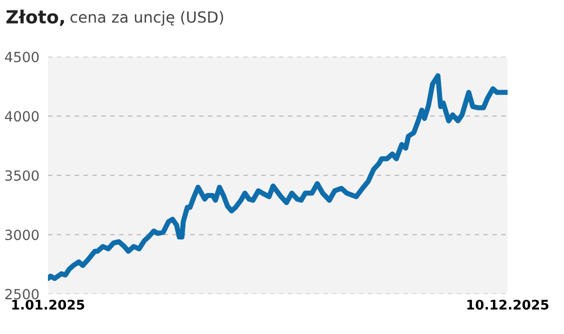 The image size is (564, 334). Describe the element at coordinates (147, 18) in the screenshot. I see `chart-subtitle: cena za uncję (USD)` at that location.